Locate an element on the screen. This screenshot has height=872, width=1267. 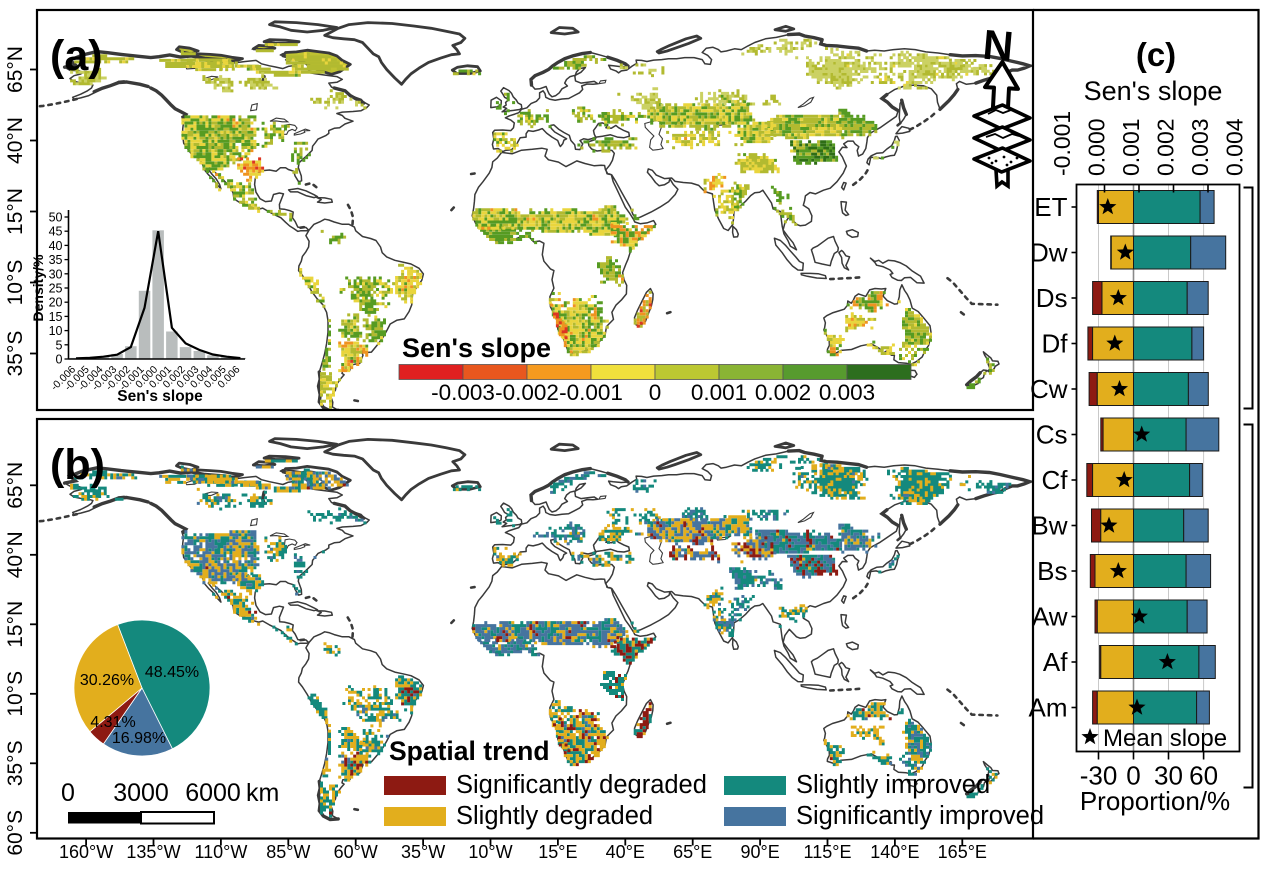
svg-text: Slightly degraded is located at coordinates (554, 816).